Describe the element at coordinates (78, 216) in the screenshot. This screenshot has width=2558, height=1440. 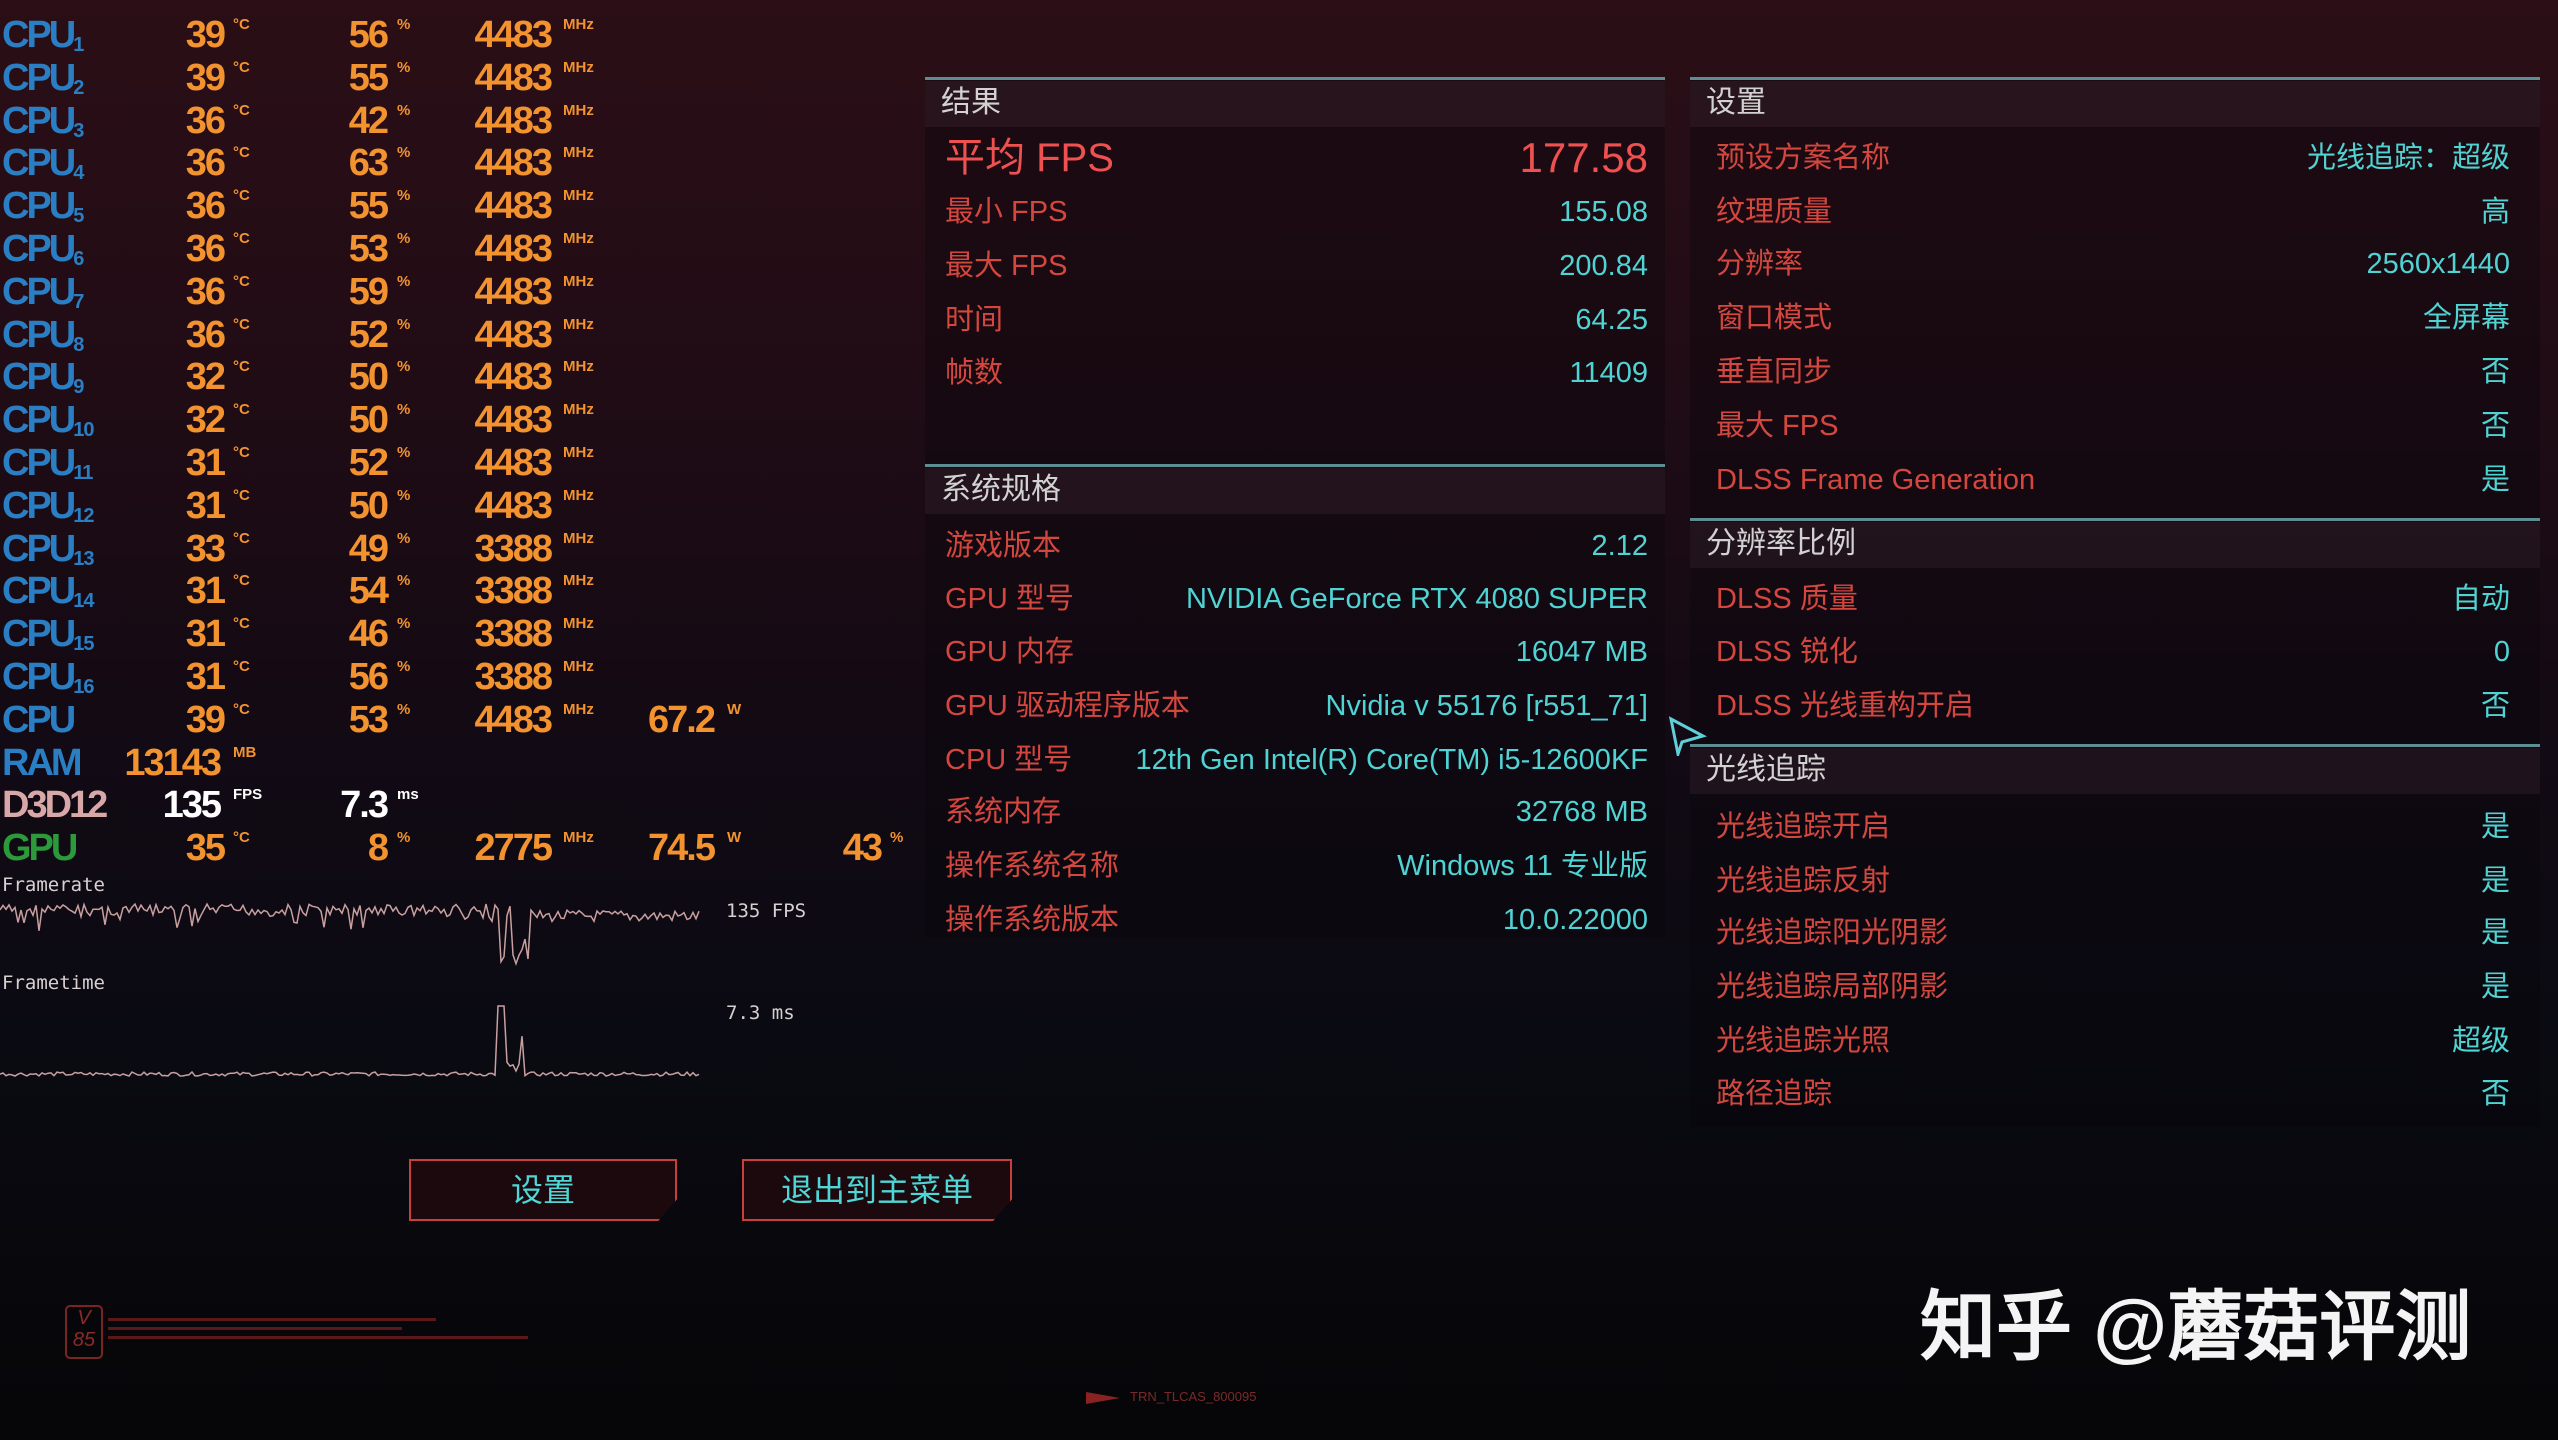
I see `osd-label-index: 5` at that location.